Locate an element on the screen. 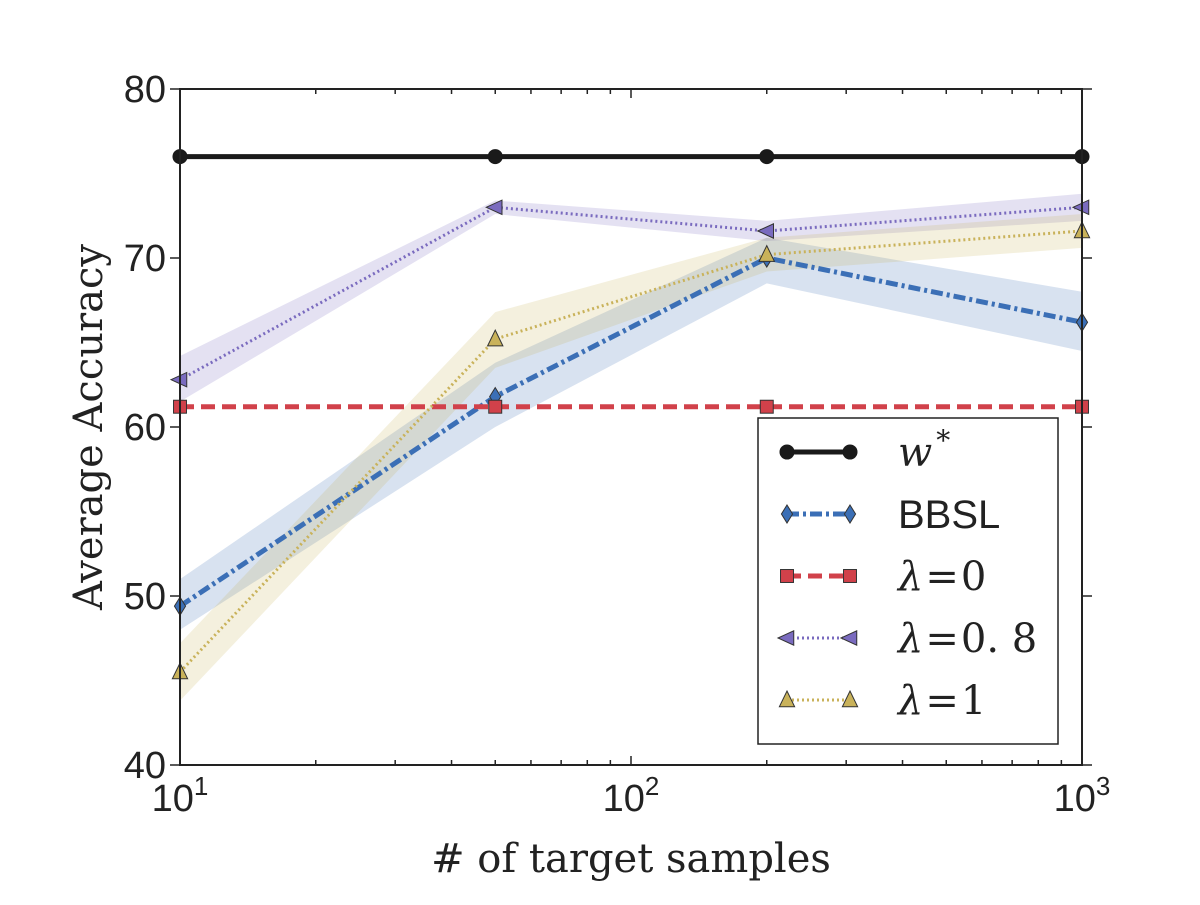  y-tick-label: 60 is located at coordinates (145, 428).